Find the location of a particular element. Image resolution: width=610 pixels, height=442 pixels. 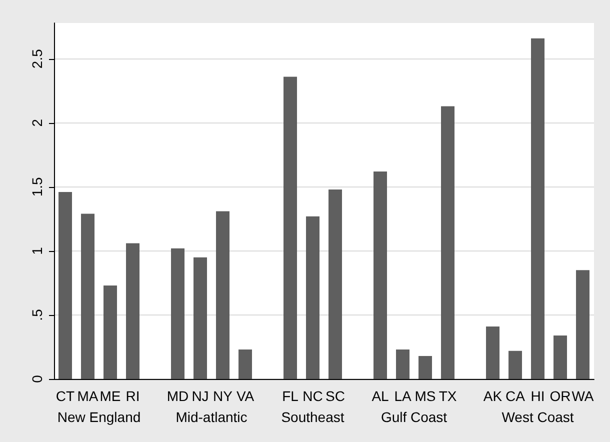

x-tick-label: RI is located at coordinates (133, 396).